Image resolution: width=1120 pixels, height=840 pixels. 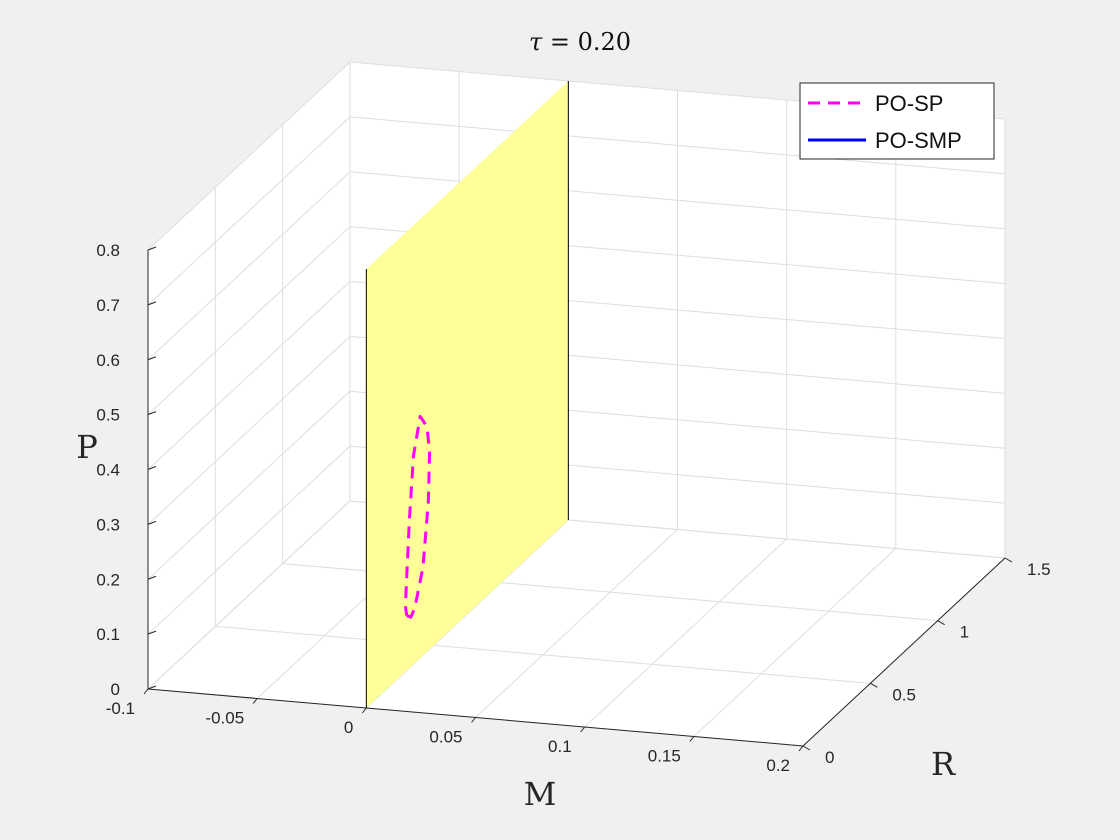 I want to click on x-tick-label-3: 0.05, so click(x=445, y=737).